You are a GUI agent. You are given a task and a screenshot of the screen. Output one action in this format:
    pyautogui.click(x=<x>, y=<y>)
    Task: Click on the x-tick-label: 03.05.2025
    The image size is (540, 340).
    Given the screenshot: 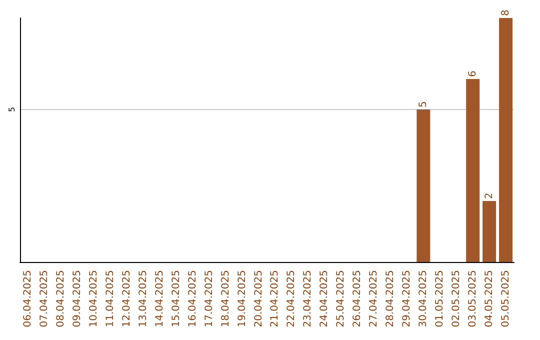 What is the action you would take?
    pyautogui.click(x=472, y=299)
    